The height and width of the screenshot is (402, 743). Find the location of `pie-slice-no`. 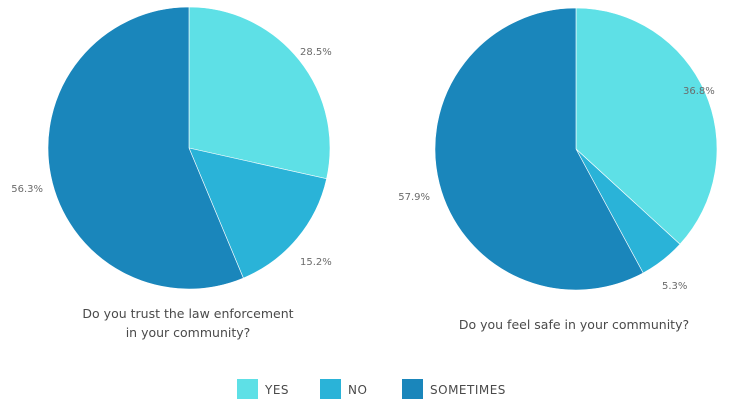

pie-slice-no is located at coordinates (257, 213).